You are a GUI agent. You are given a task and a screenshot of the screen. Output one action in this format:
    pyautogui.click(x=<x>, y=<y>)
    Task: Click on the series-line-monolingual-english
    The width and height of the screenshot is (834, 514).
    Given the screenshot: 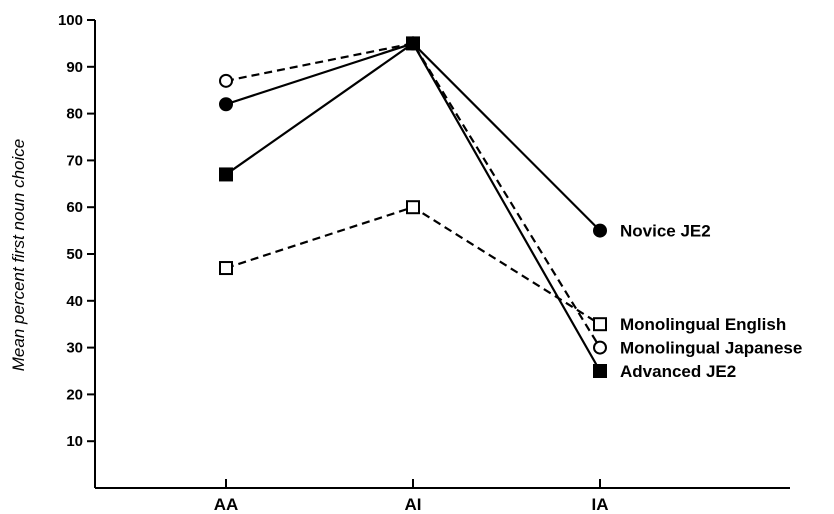 What is the action you would take?
    pyautogui.click(x=413, y=265)
    